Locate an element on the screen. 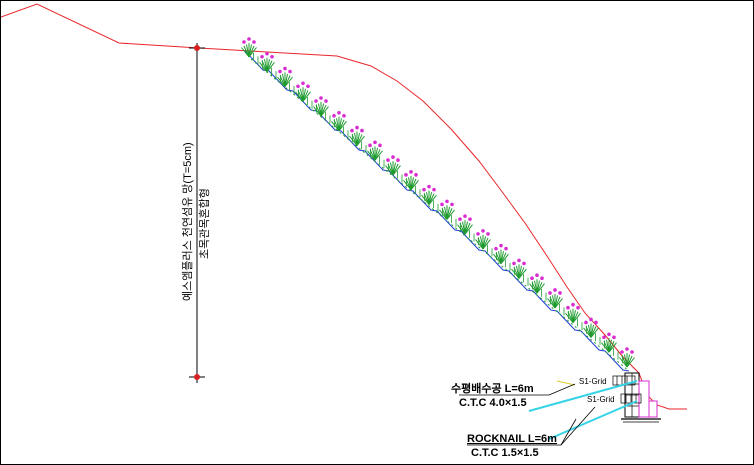 The height and width of the screenshot is (465, 754). drain-leader-line is located at coordinates (517, 389).